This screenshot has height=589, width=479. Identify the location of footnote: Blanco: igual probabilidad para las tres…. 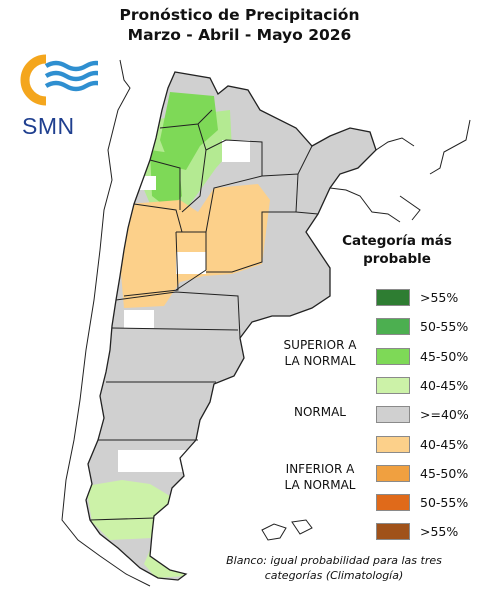
(334, 568).